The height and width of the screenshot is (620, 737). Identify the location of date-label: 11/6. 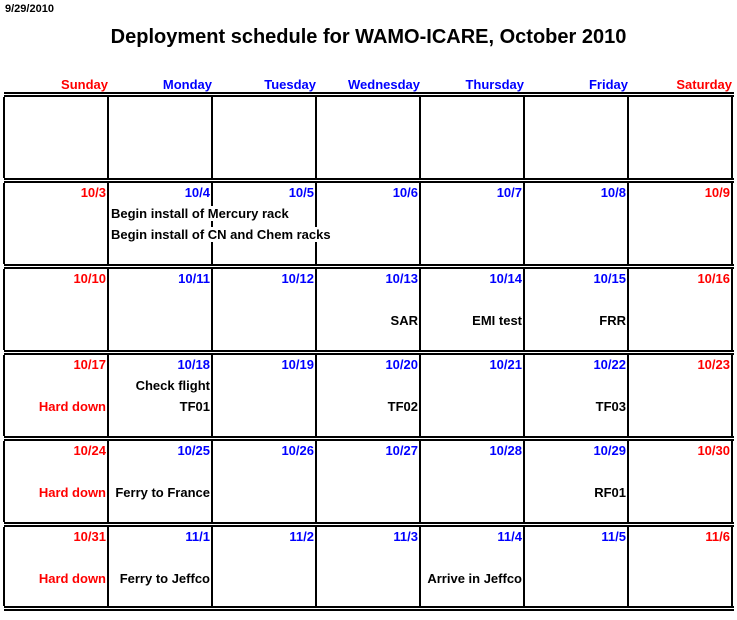
(717, 536).